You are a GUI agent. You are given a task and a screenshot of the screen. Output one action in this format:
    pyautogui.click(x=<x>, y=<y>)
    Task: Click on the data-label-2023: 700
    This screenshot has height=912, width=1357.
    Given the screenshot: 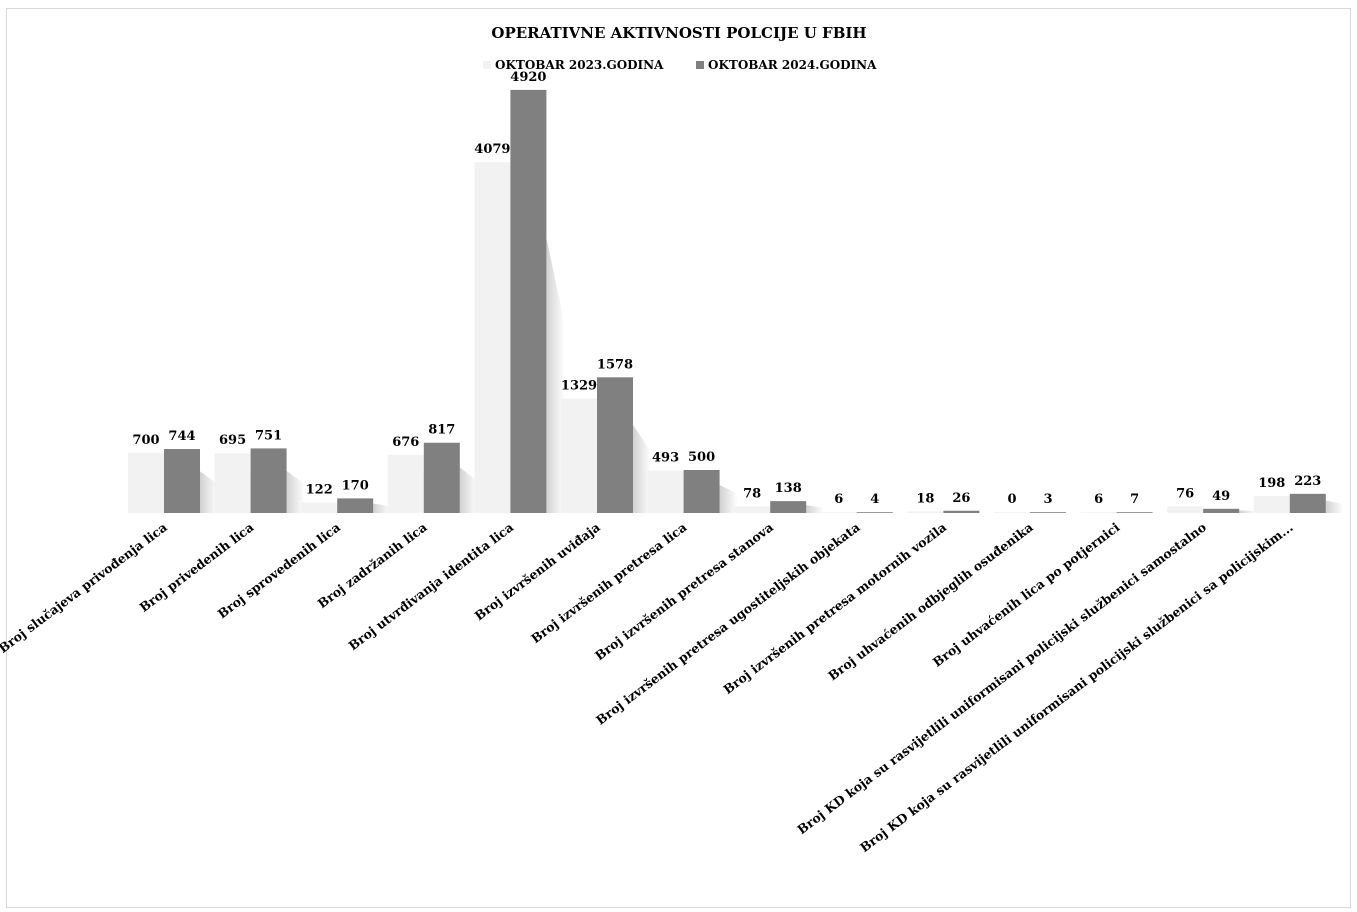 What is the action you would take?
    pyautogui.click(x=145, y=440)
    